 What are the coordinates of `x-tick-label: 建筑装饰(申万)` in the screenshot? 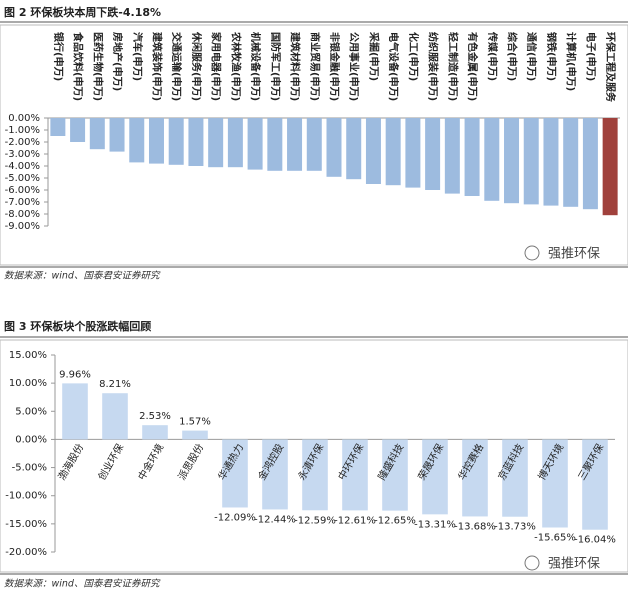 It's located at (156, 66).